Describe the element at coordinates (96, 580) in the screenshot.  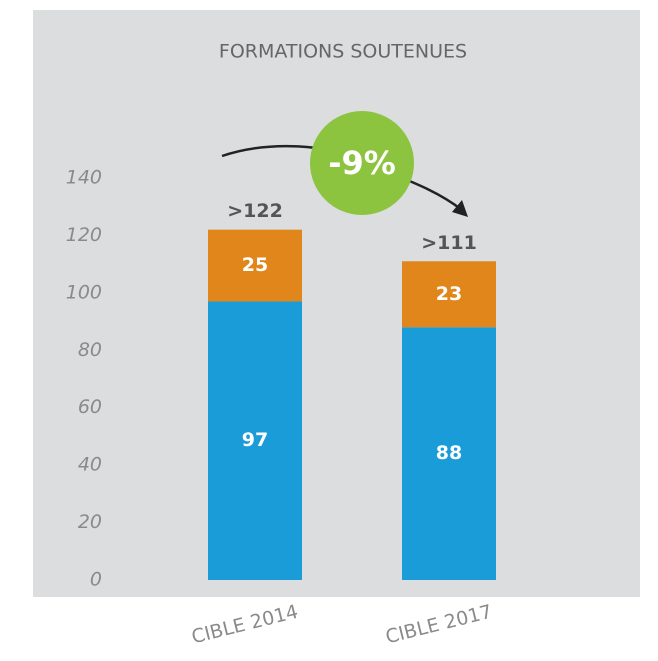
I see `y-tick-label: 0` at that location.